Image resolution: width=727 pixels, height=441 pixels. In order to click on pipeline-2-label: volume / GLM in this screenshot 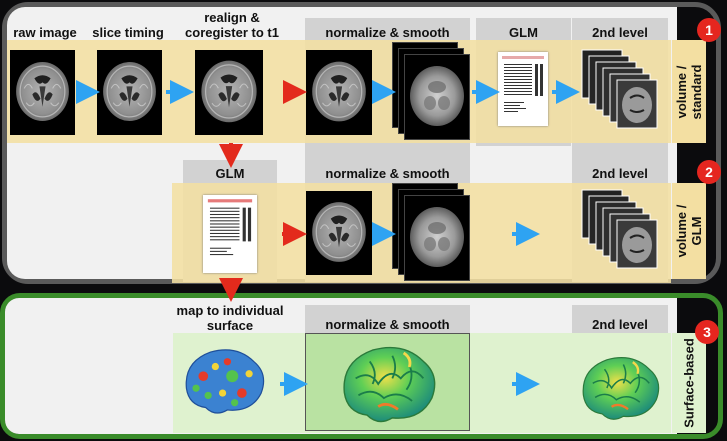, I will do `click(689, 231)`.